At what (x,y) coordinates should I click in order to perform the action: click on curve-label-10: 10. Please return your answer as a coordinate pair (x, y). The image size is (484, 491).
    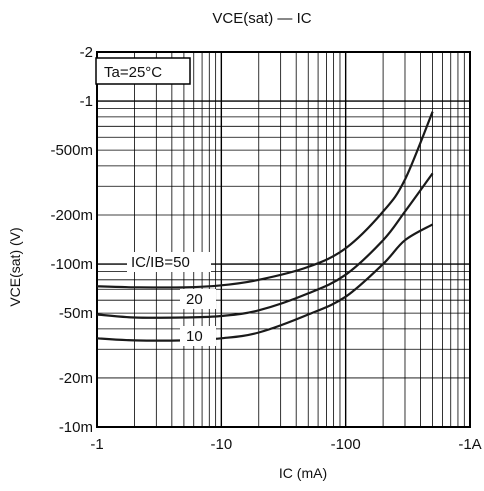
    Looking at the image, I should click on (194, 336).